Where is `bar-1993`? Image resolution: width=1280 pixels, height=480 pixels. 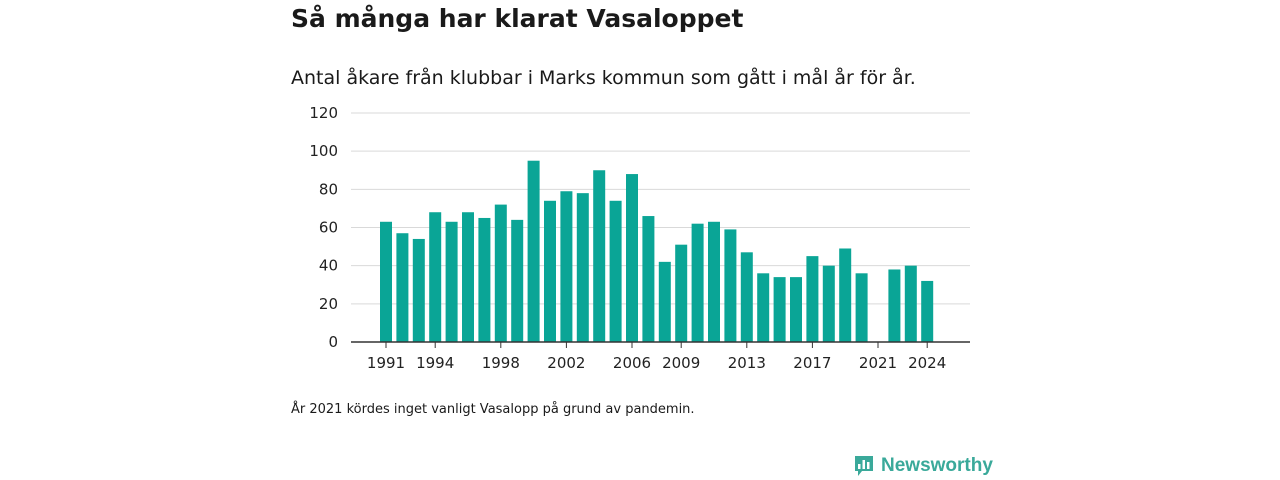 bar-1993 is located at coordinates (418, 290).